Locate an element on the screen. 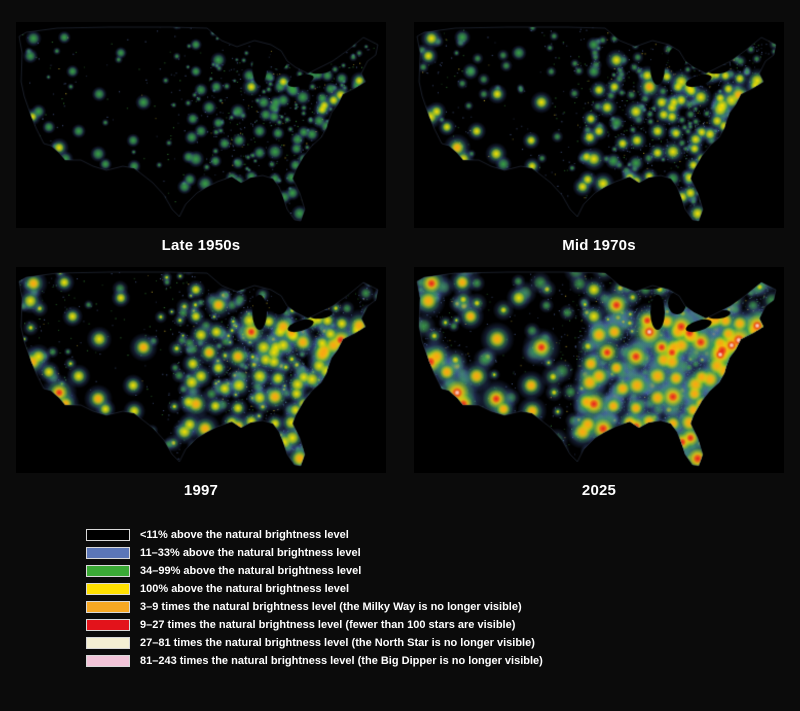  legend-swatch-red is located at coordinates (108, 625).